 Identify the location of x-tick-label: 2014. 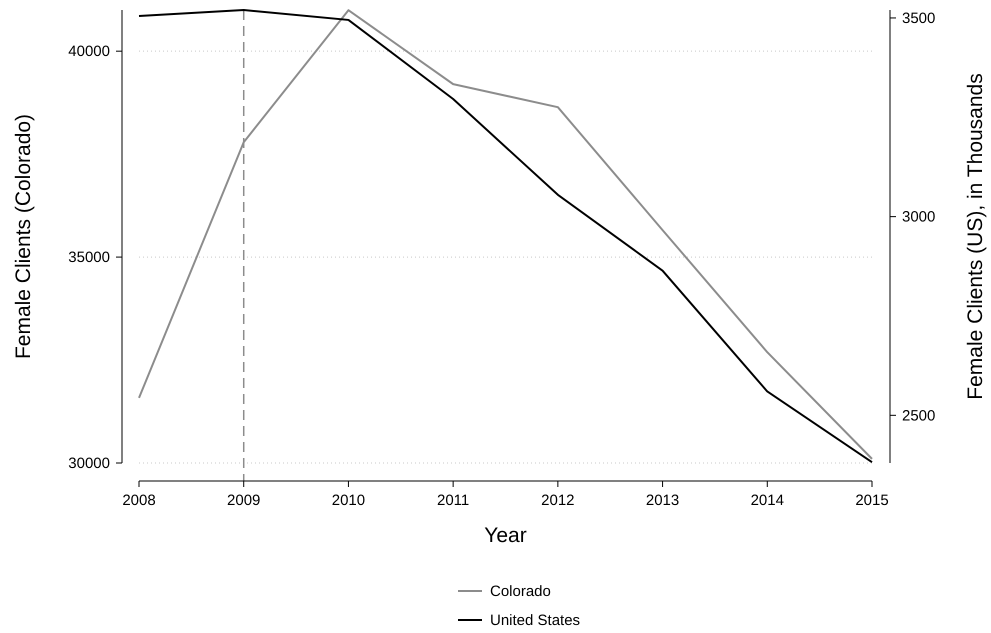
(767, 500).